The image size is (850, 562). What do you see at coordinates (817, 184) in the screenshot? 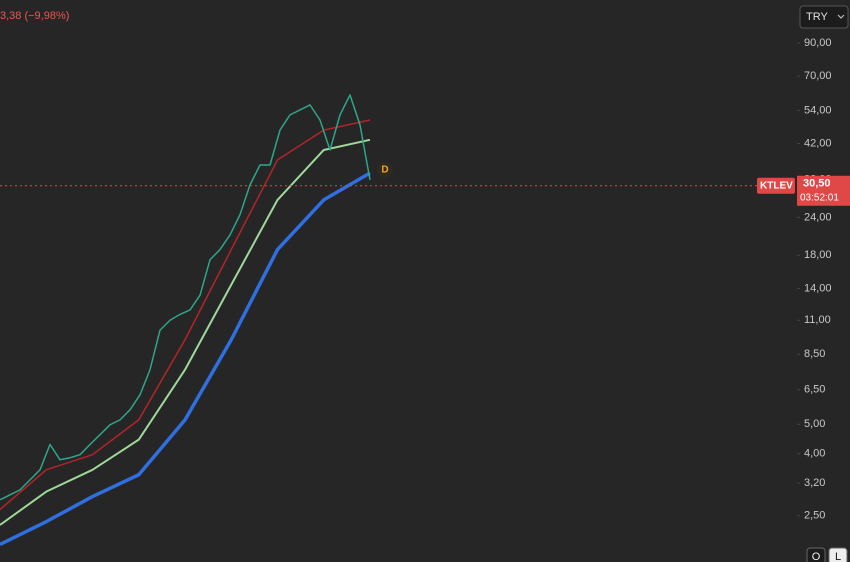
I see `last-price-label: 30,50` at bounding box center [817, 184].